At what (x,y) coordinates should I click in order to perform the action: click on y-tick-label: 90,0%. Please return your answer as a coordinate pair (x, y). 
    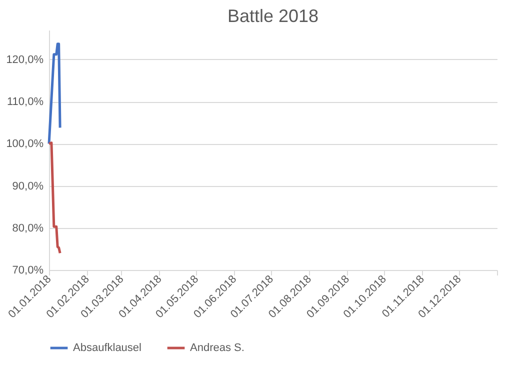
    Looking at the image, I should click on (28, 186).